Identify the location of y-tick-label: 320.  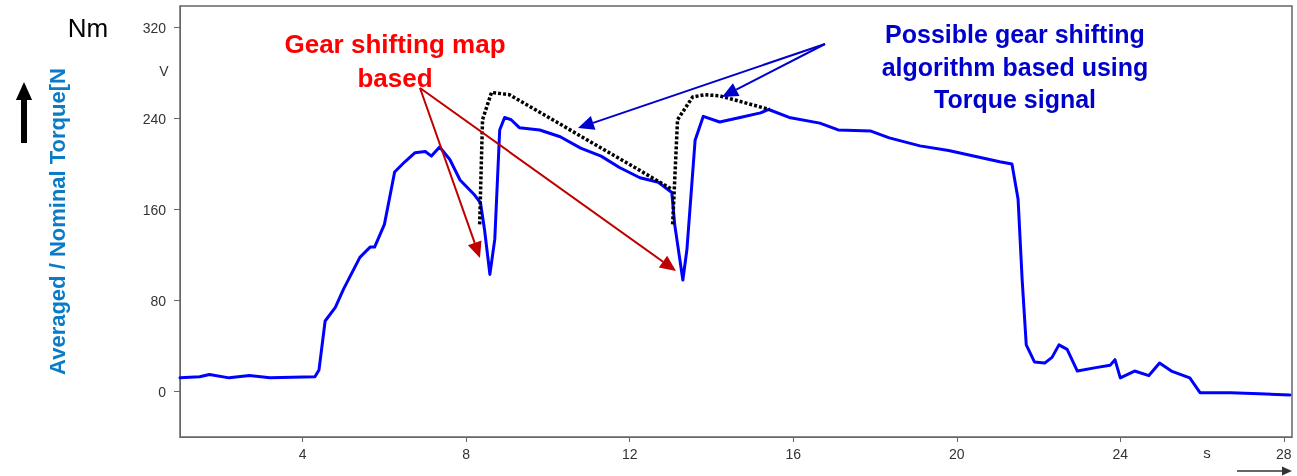
(154, 27).